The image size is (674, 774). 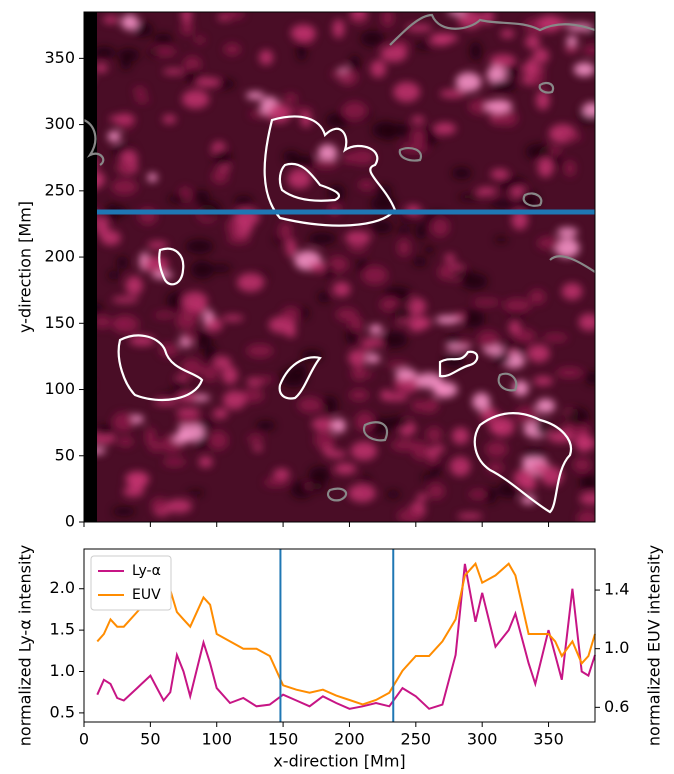 What do you see at coordinates (84, 739) in the screenshot?
I see `x-tick-label: 0` at bounding box center [84, 739].